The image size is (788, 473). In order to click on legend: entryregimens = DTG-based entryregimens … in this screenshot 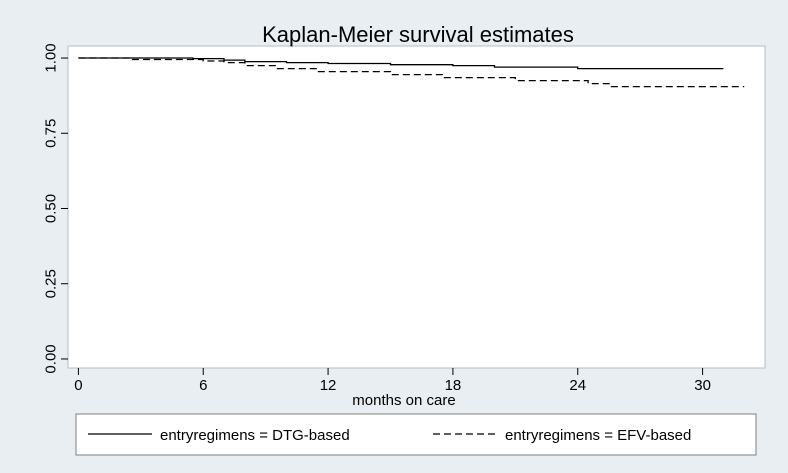, I will do `click(416, 434)`.